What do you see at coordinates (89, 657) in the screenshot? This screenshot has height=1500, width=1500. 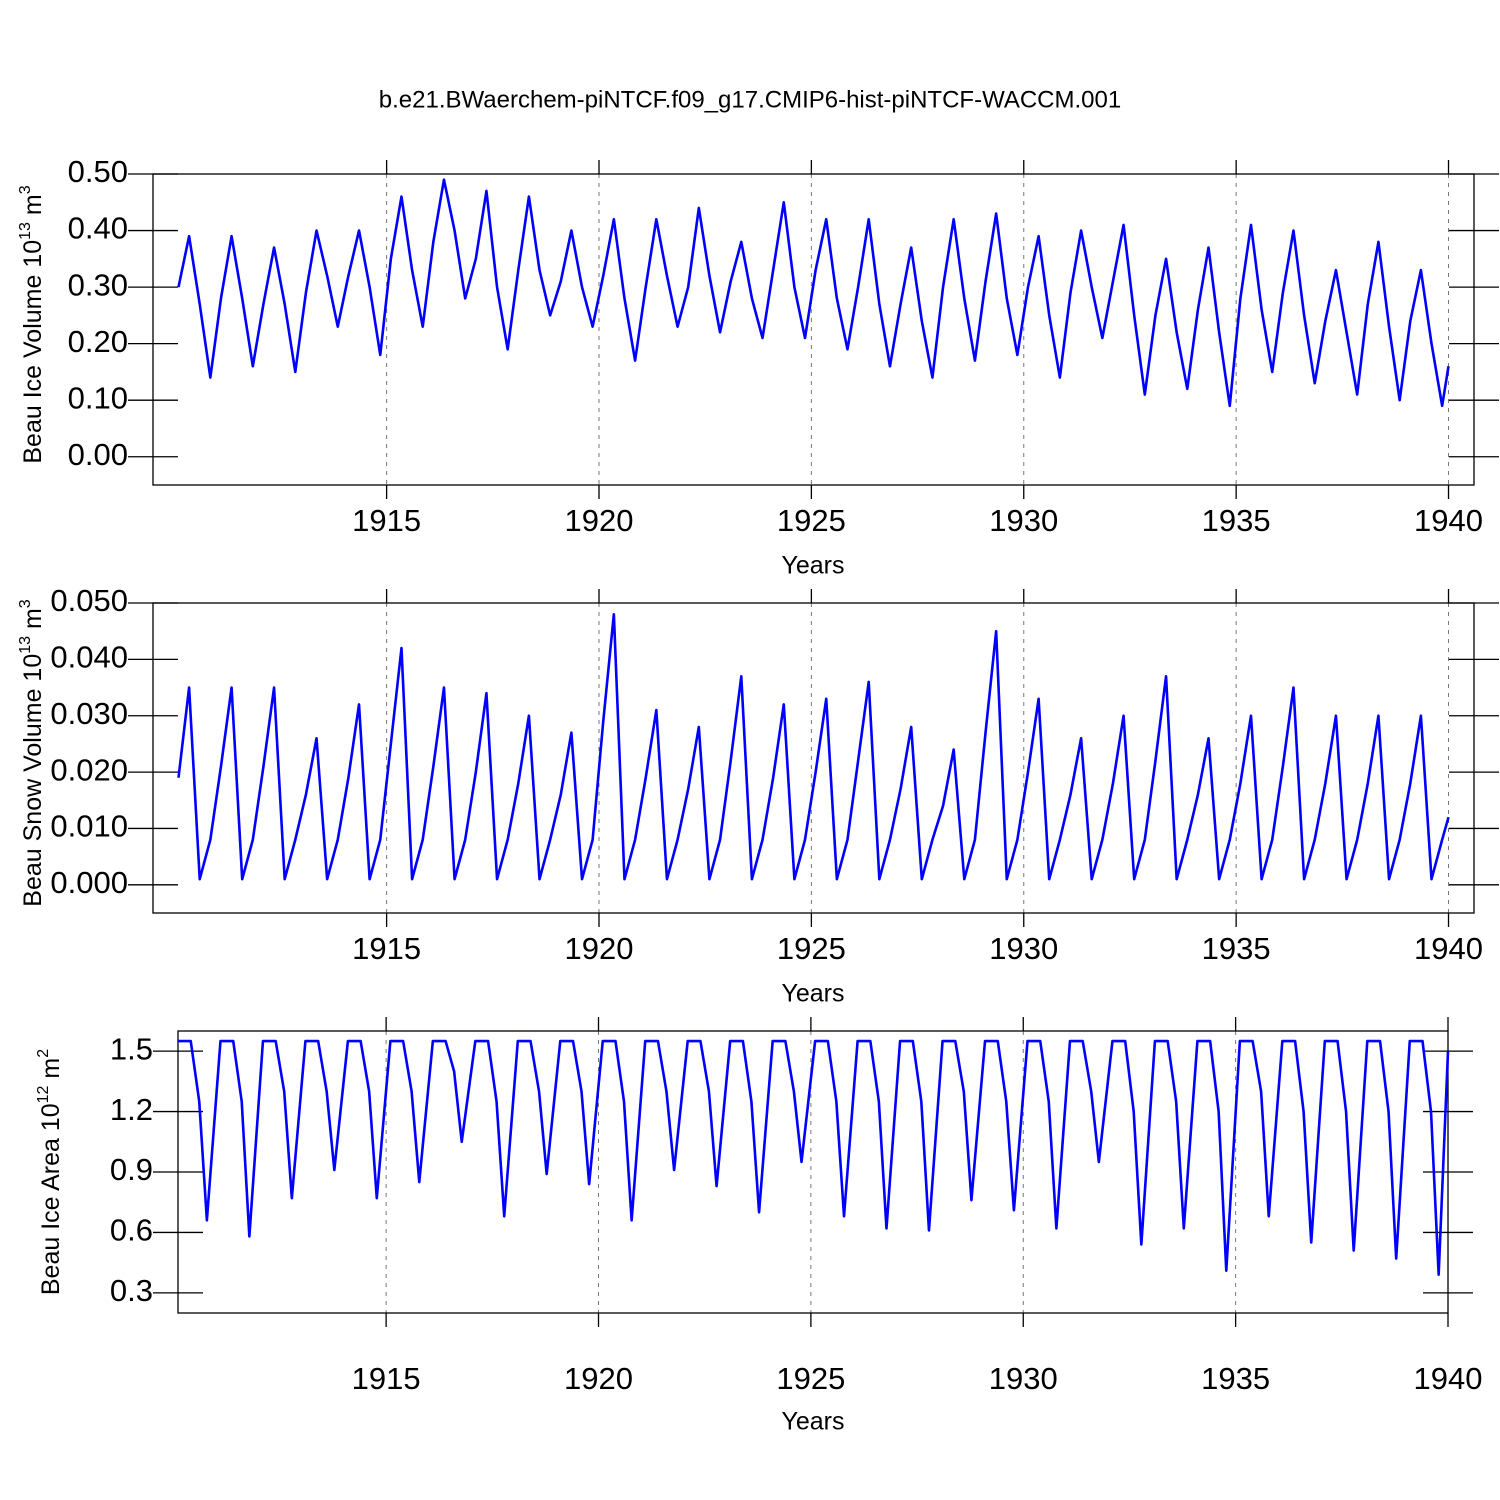 I see `y-tick-label: 0.040` at bounding box center [89, 657].